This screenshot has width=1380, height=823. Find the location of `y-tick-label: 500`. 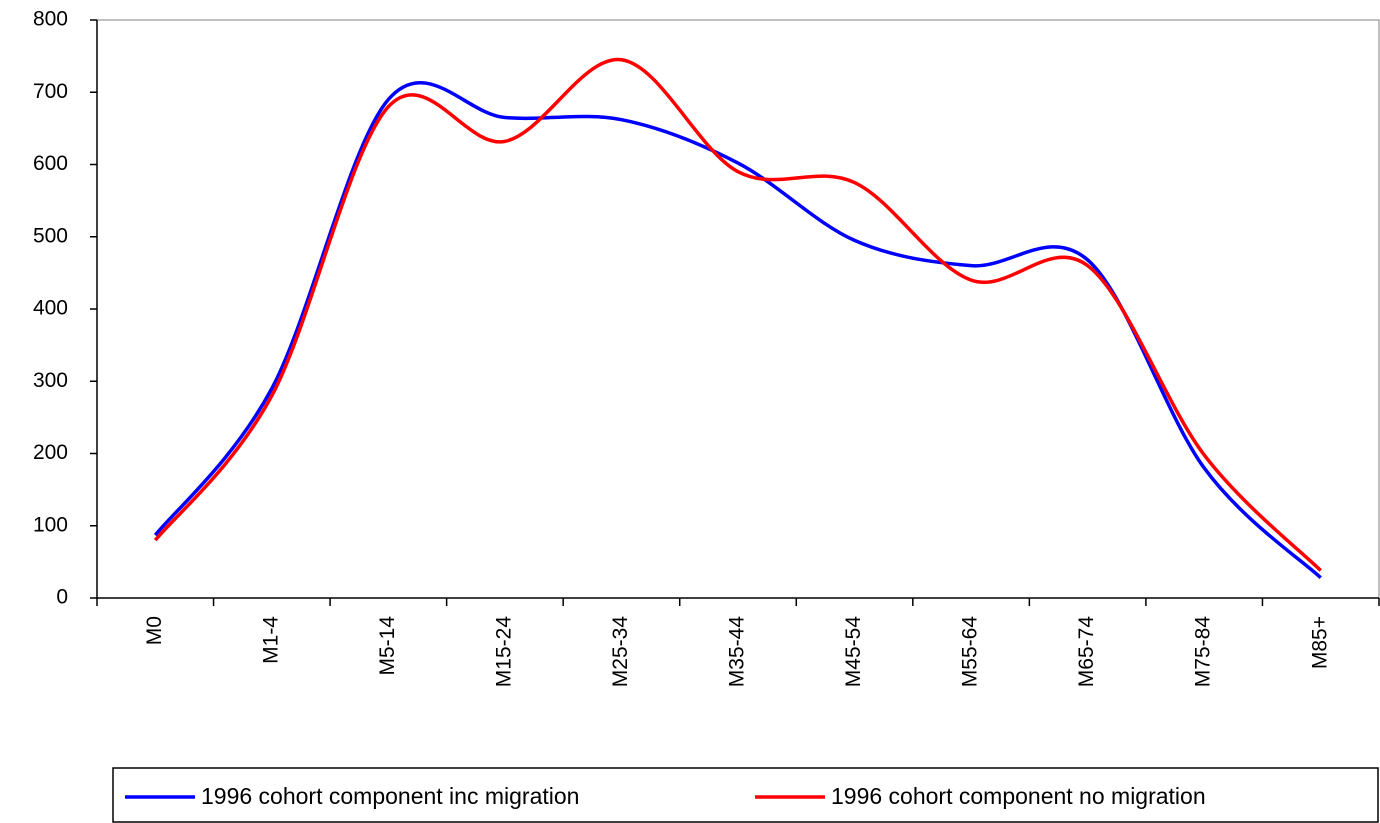

y-tick-label: 500 is located at coordinates (50, 235).